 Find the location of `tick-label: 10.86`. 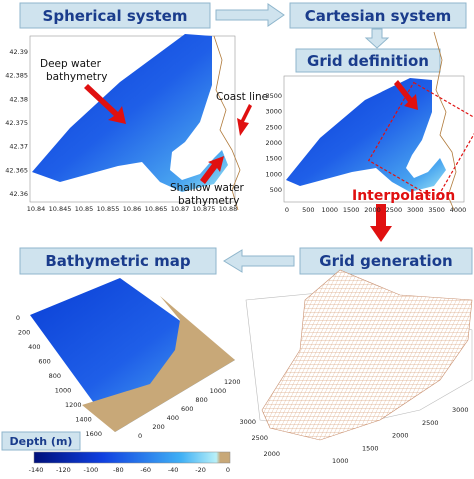

tick-label: 10.86 is located at coordinates (132, 209).